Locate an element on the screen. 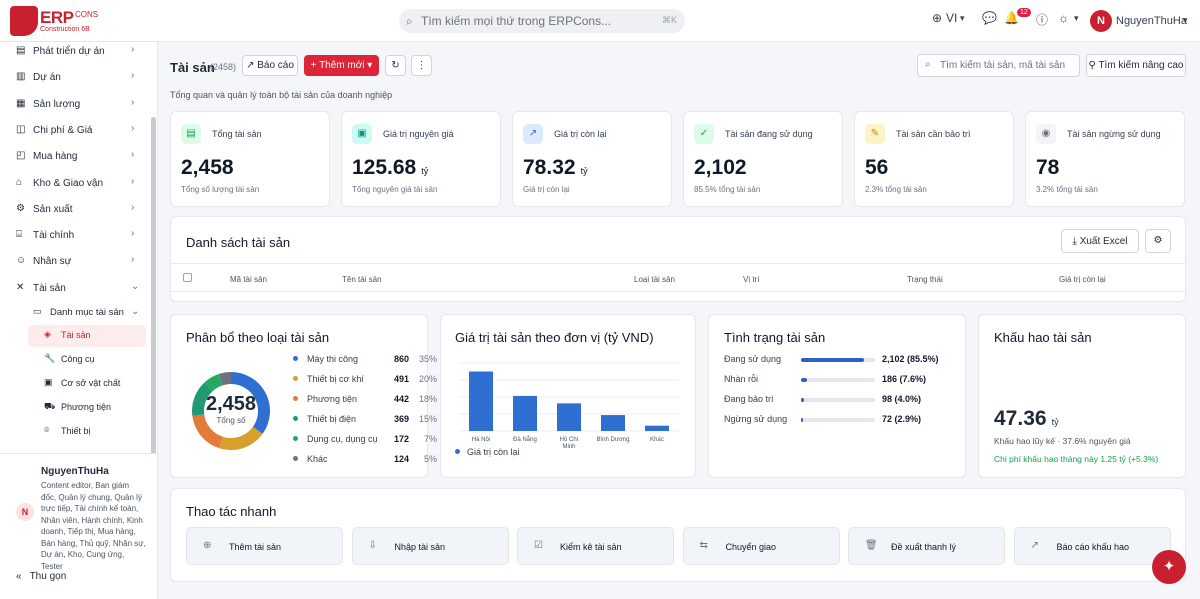  cube-icon: ◈ is located at coordinates (47, 334).